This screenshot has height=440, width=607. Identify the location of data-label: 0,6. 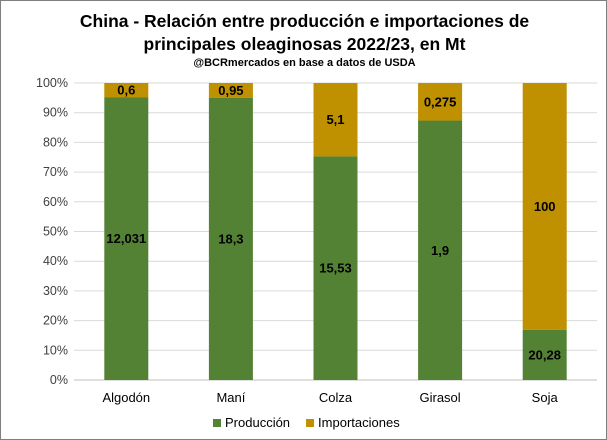
(126, 90).